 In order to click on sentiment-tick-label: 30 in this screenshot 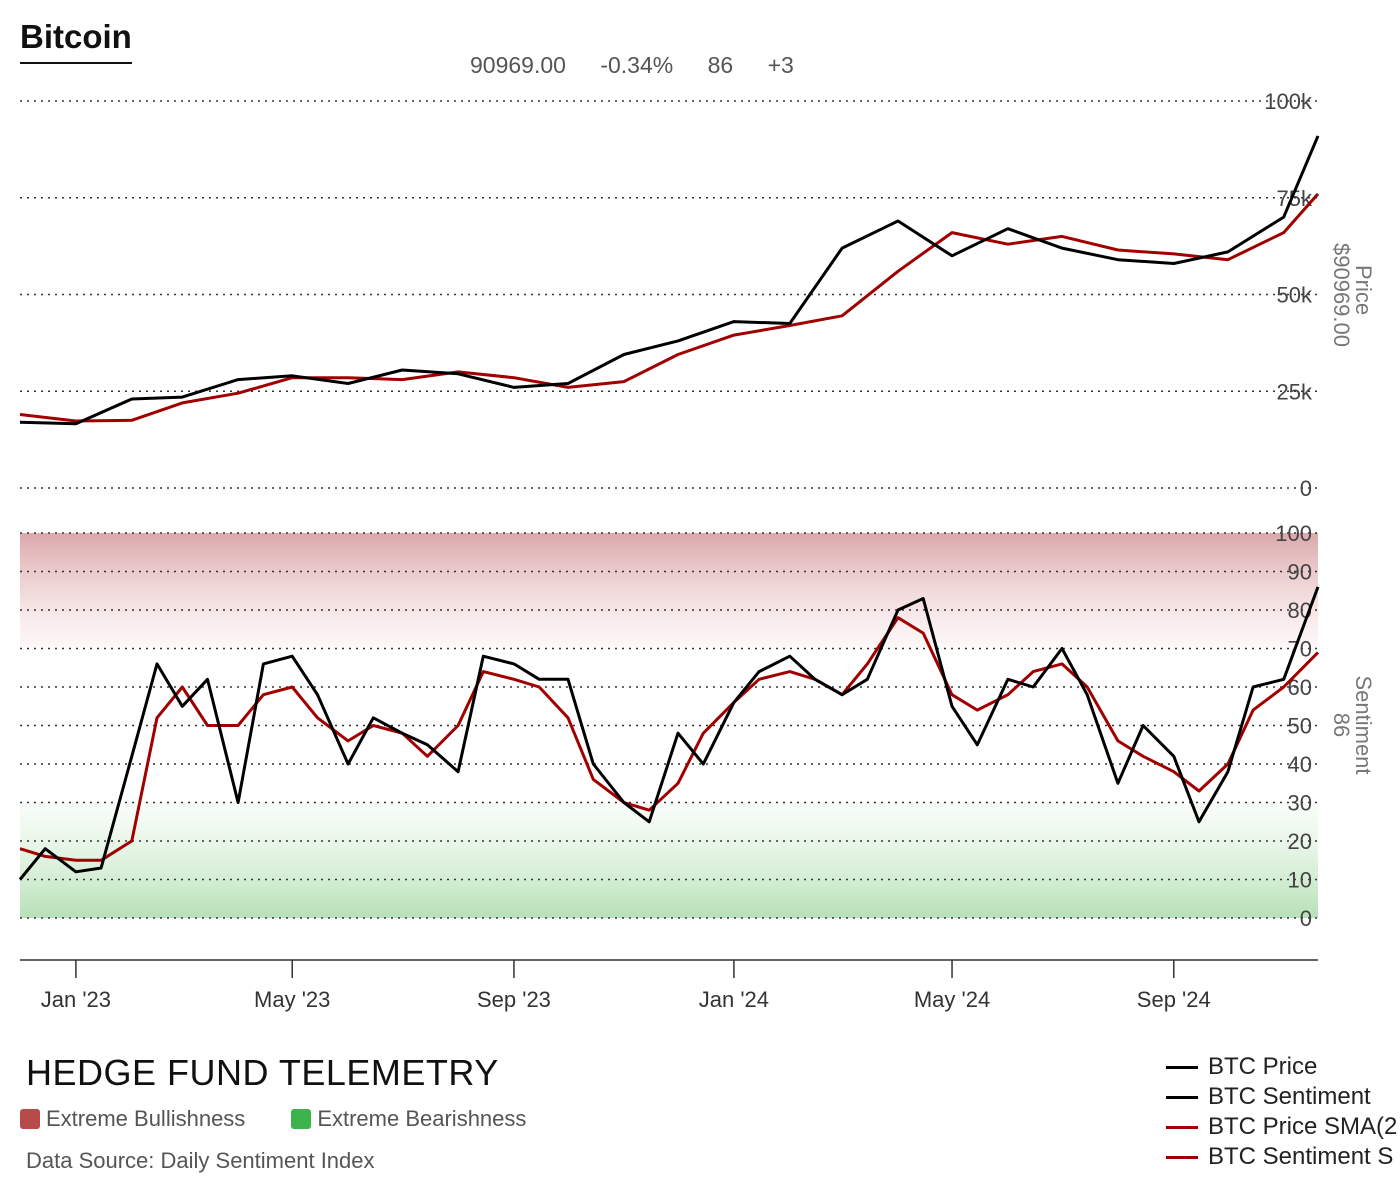, I will do `click(1300, 803)`.